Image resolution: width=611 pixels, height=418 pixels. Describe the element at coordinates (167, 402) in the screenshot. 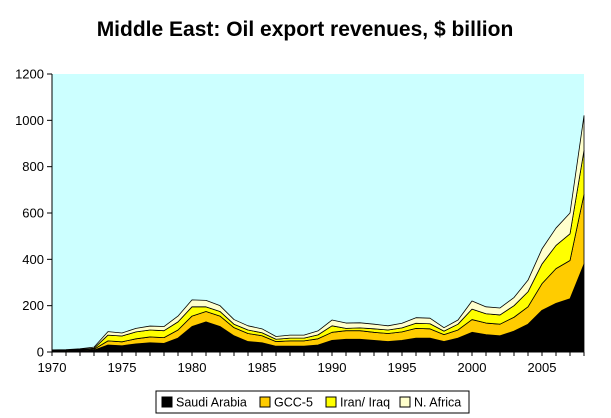

I see `legend-swatch-saudi-arabia` at that location.